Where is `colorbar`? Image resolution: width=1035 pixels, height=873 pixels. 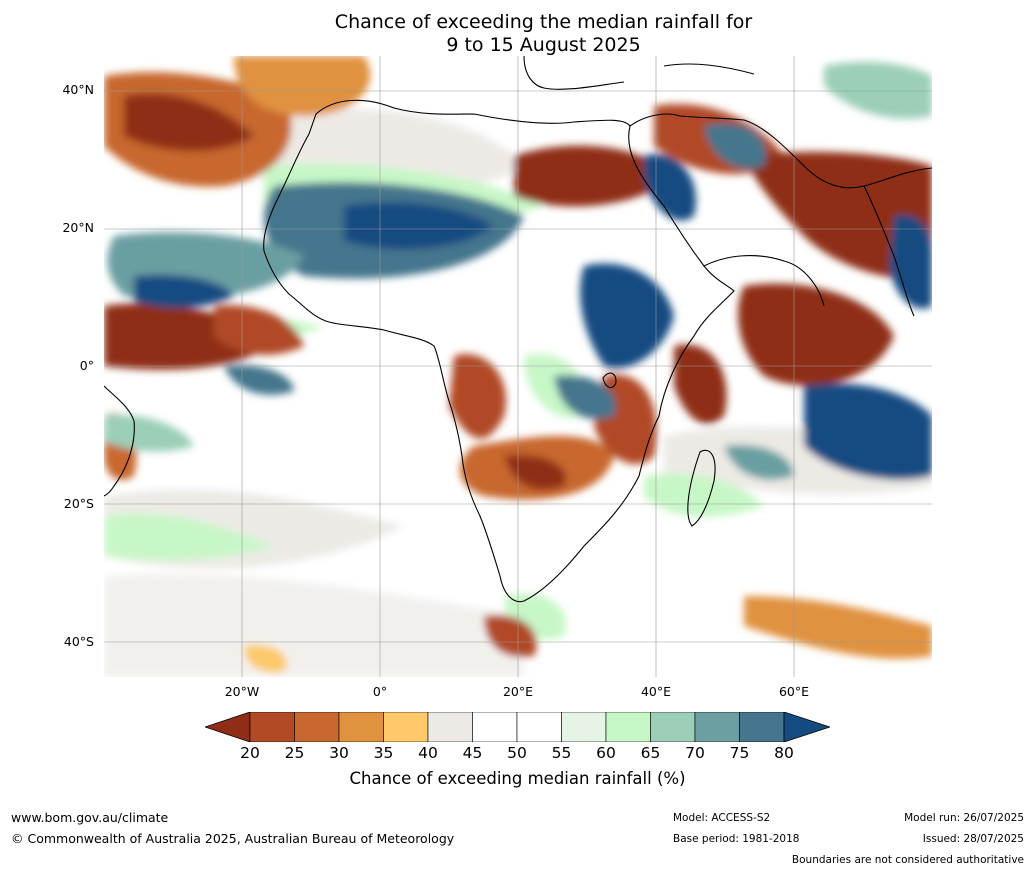 colorbar is located at coordinates (517, 727).